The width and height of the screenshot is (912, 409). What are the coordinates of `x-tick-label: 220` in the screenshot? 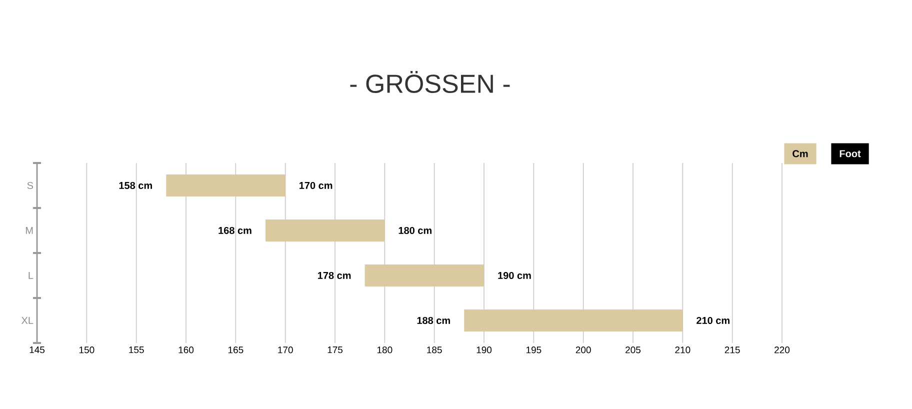 It's located at (782, 350).